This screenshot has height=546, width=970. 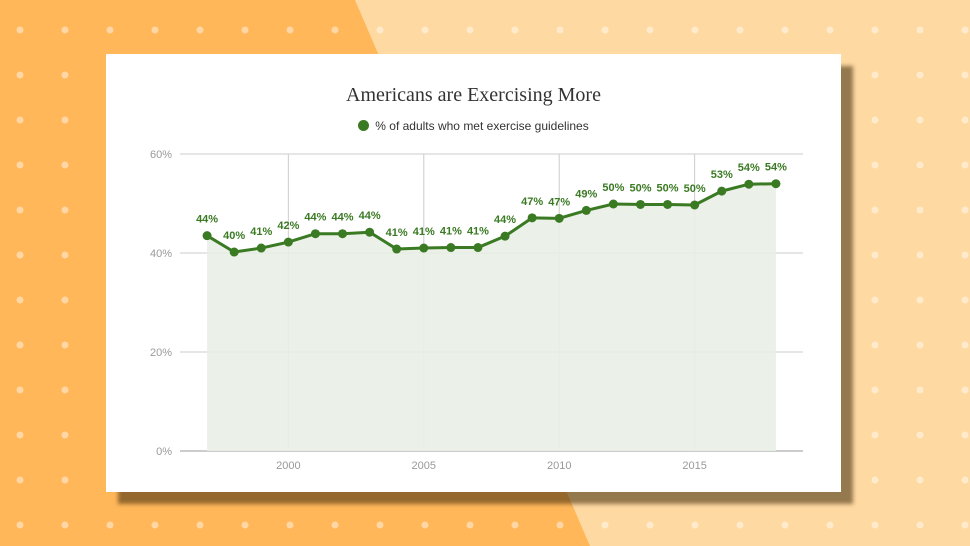 What do you see at coordinates (161, 155) in the screenshot?
I see `y-tick-label: 60%` at bounding box center [161, 155].